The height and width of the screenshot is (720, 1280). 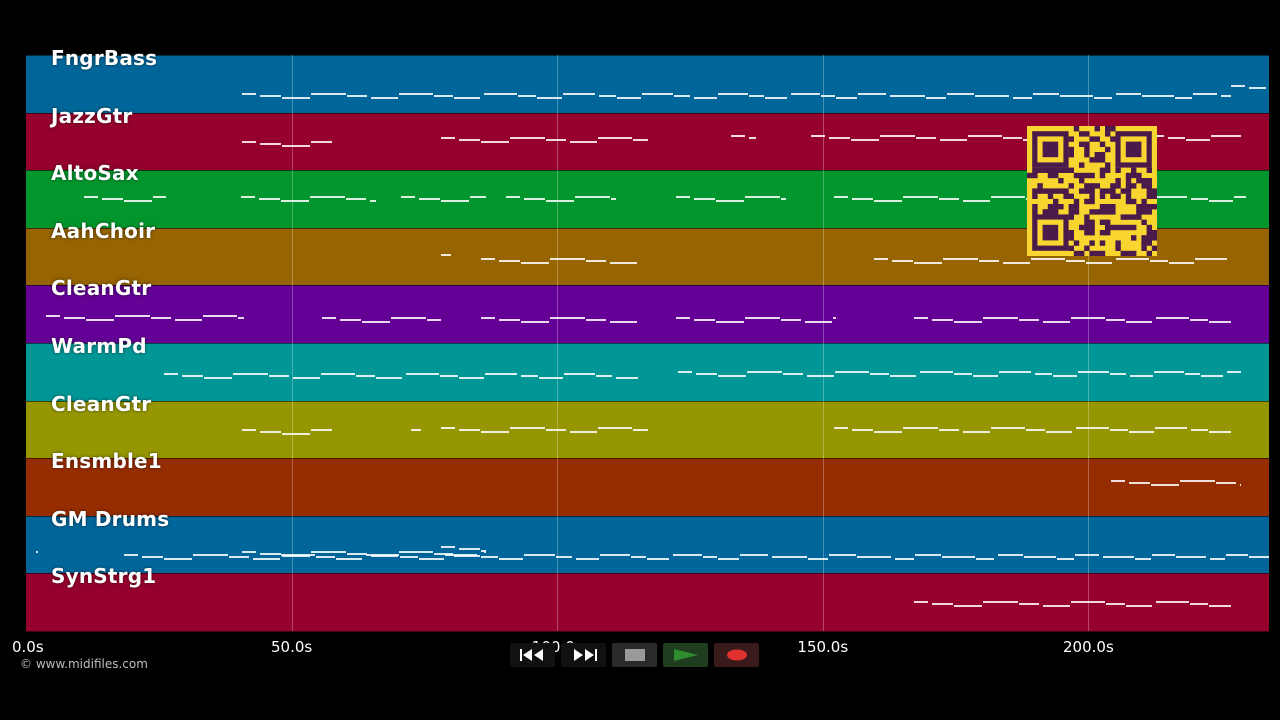 What do you see at coordinates (106, 461) in the screenshot?
I see `track-name: Ensmble1` at bounding box center [106, 461].